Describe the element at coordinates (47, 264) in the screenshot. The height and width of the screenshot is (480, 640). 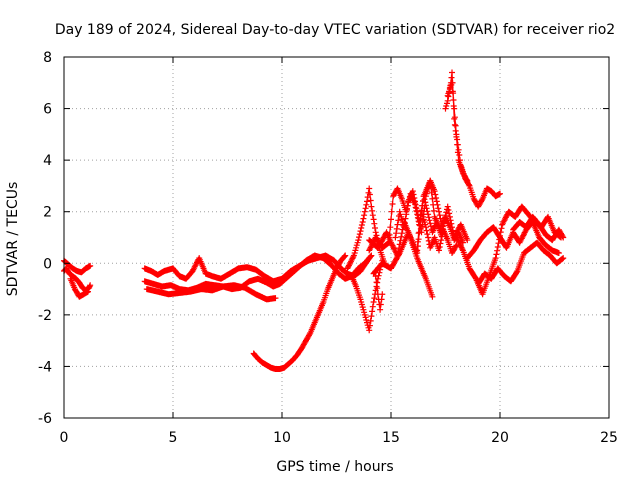
I see `y-tick-label: 0` at that location.